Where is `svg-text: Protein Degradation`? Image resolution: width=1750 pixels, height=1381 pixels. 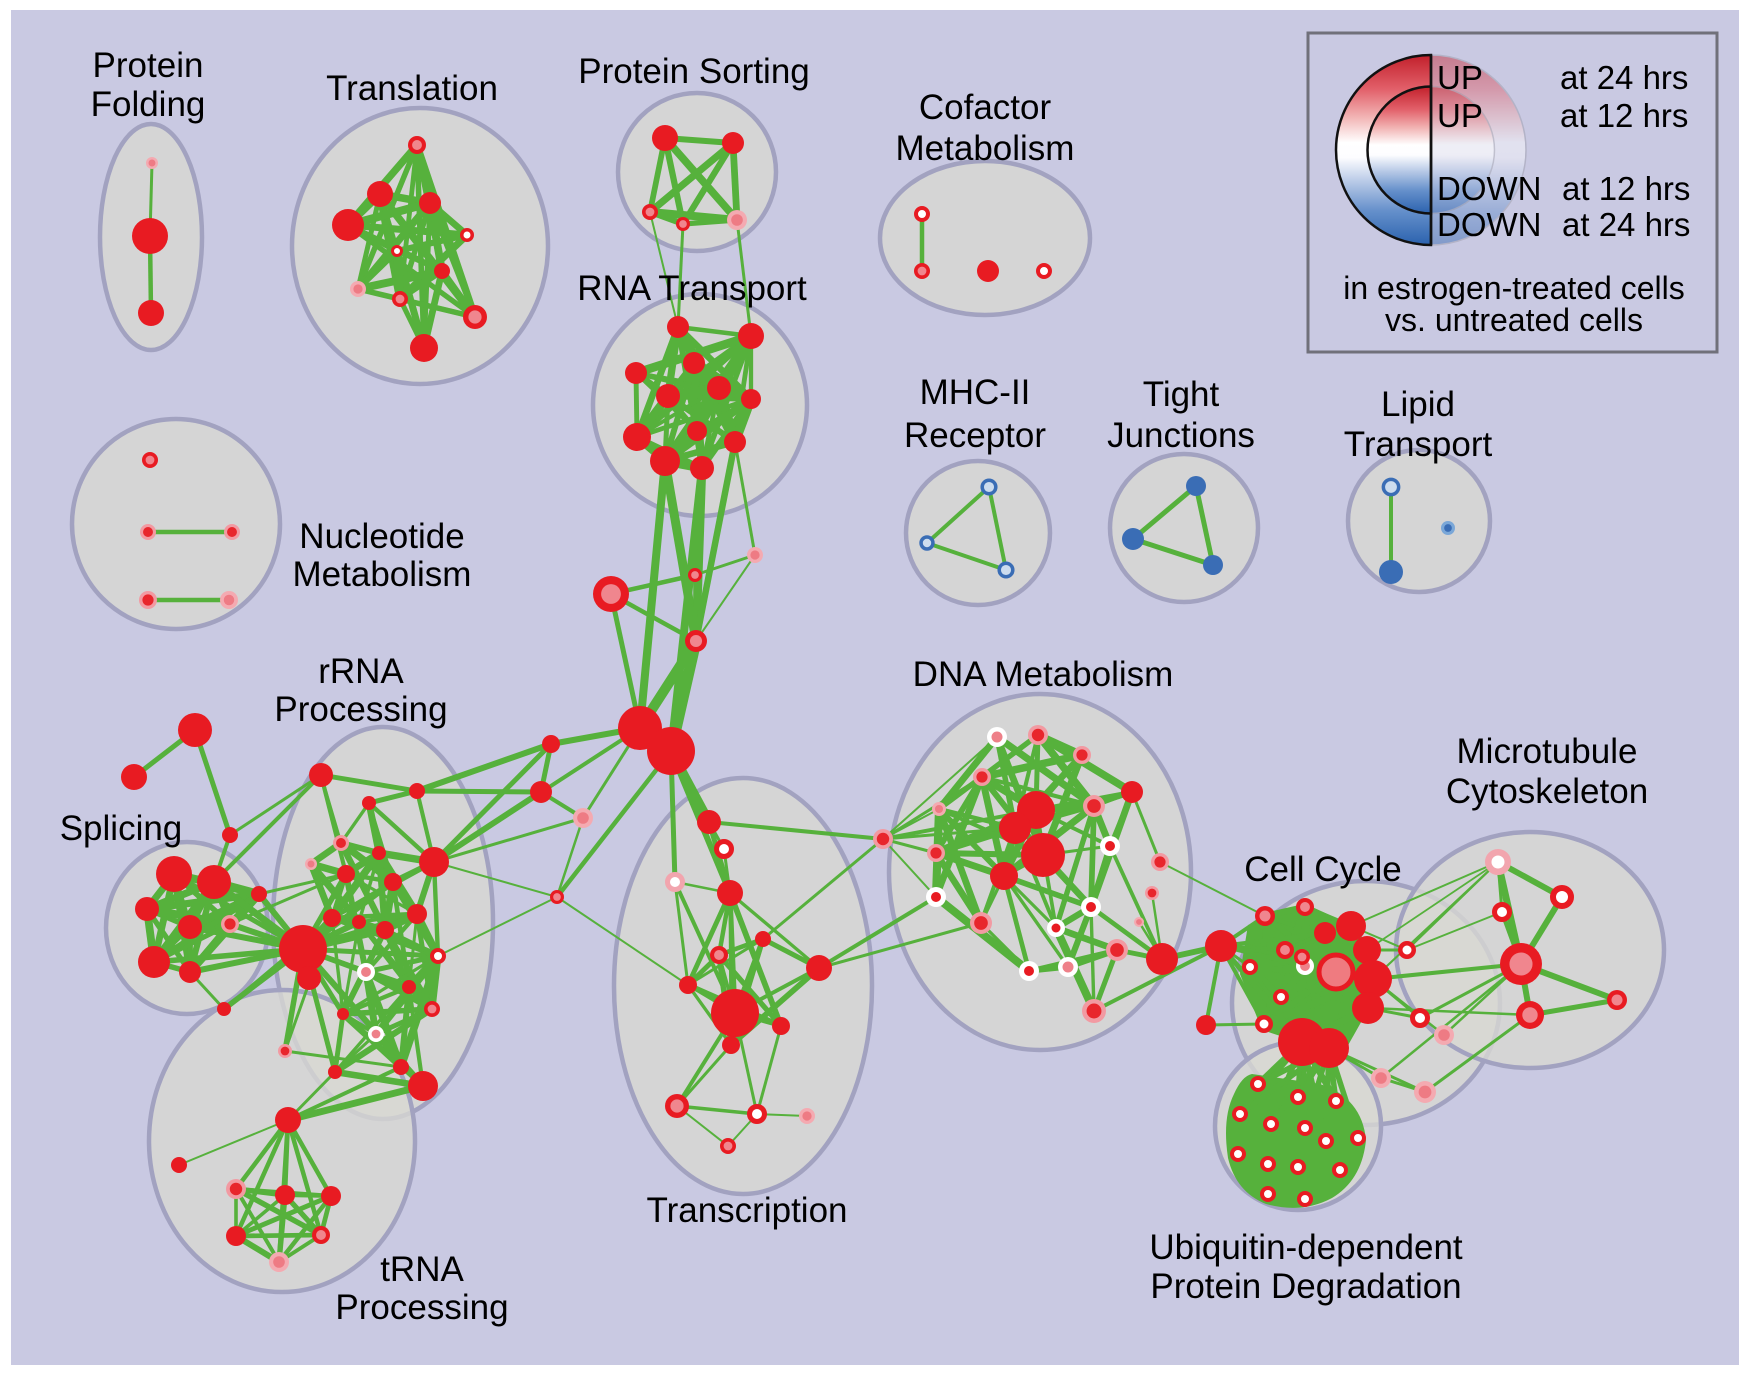 svg-text: Protein Degradation is located at coordinates (1305, 1286).